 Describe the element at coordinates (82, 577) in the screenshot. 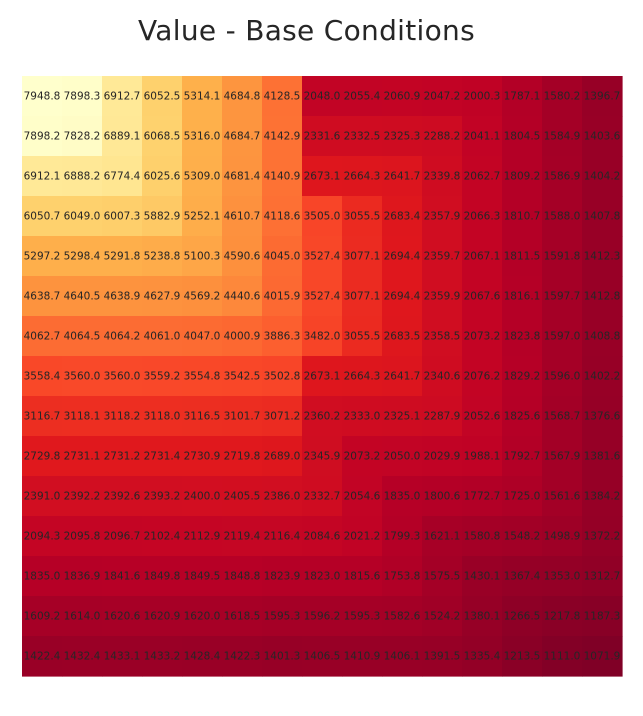

I see `cell-label-r12-c1: 1836.9` at that location.